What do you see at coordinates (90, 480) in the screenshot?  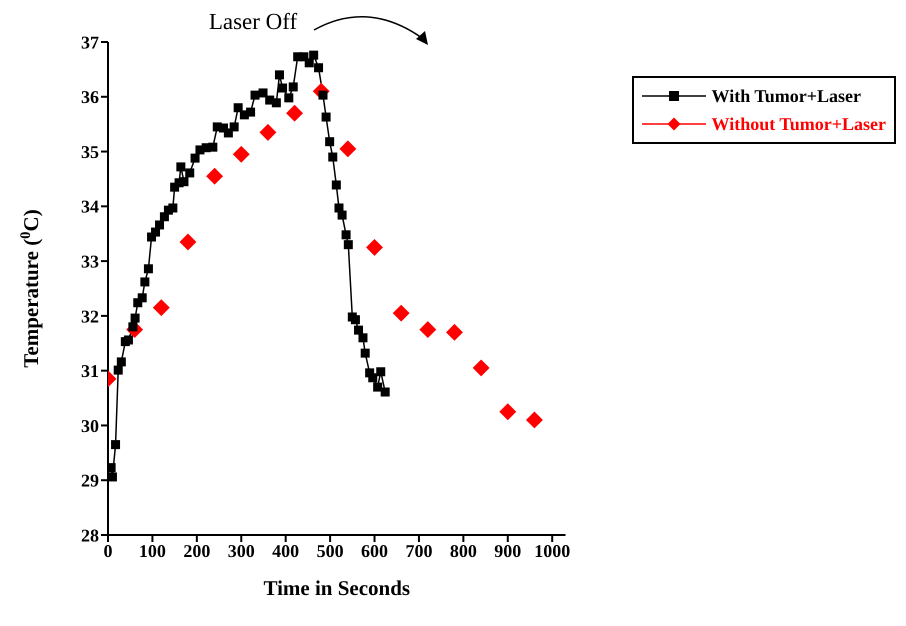 I see `y-tick-label: 29` at bounding box center [90, 480].